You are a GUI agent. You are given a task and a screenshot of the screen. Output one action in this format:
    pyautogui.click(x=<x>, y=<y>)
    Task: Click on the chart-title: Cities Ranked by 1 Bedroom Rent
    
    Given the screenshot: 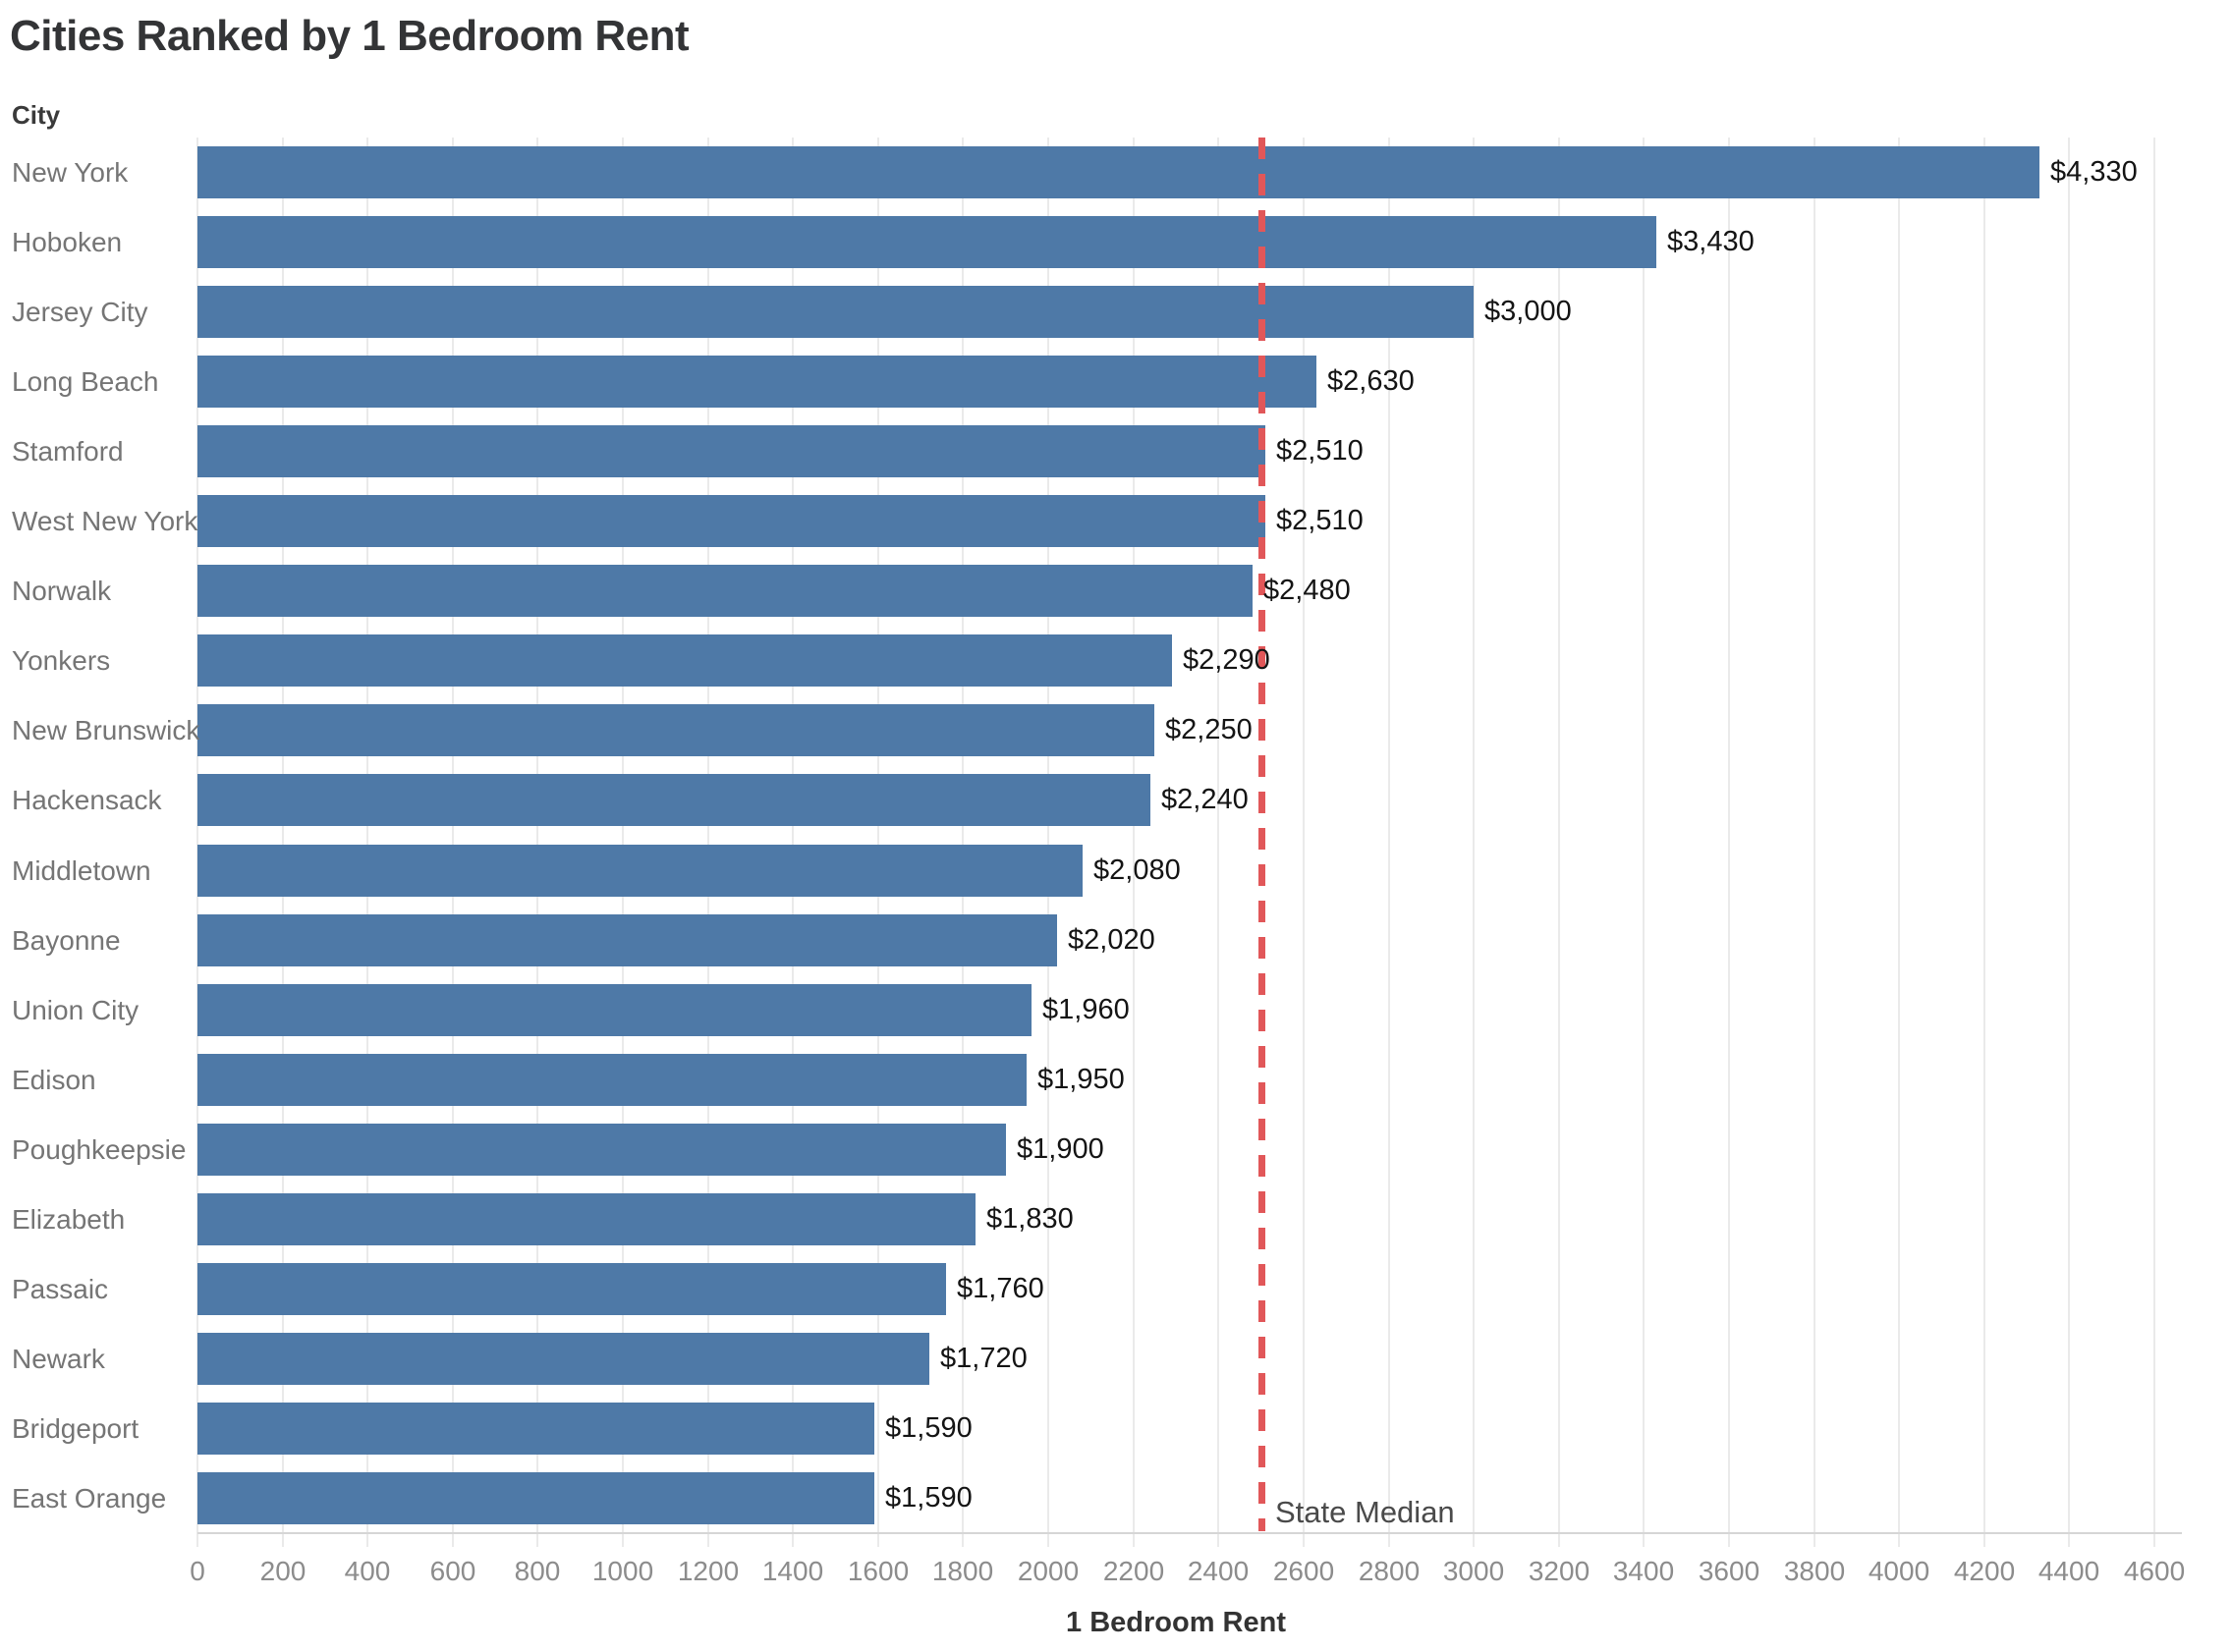 What is the action you would take?
    pyautogui.click(x=350, y=36)
    